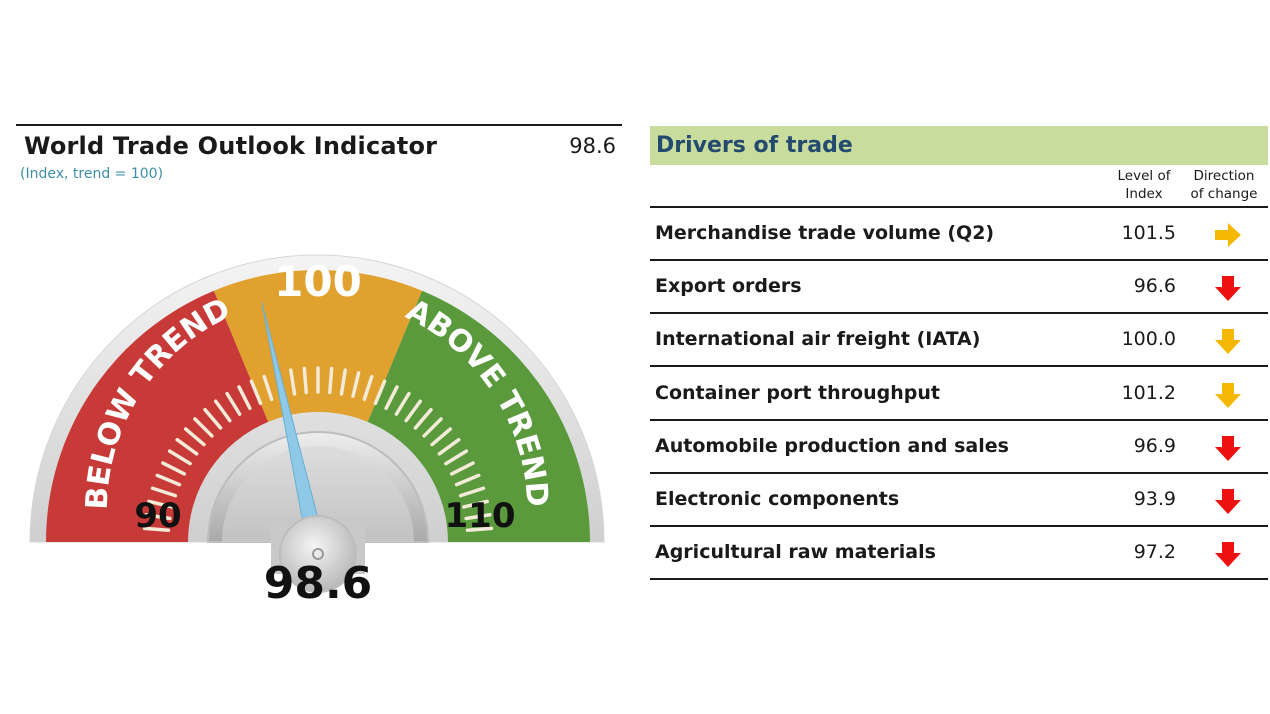  Describe the element at coordinates (1154, 445) in the screenshot. I see `driver-level-value: 96.9` at that location.